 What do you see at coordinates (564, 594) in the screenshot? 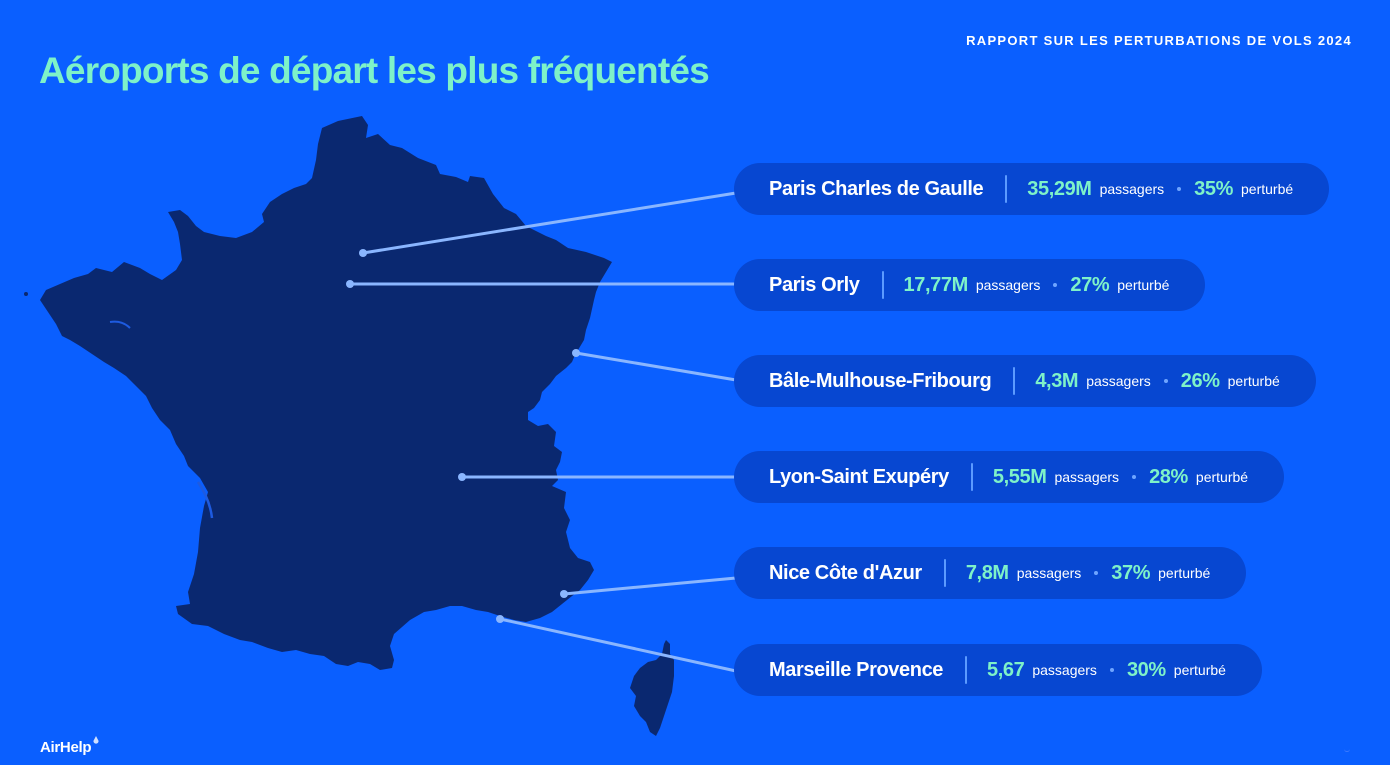
I see `marker-nice` at bounding box center [564, 594].